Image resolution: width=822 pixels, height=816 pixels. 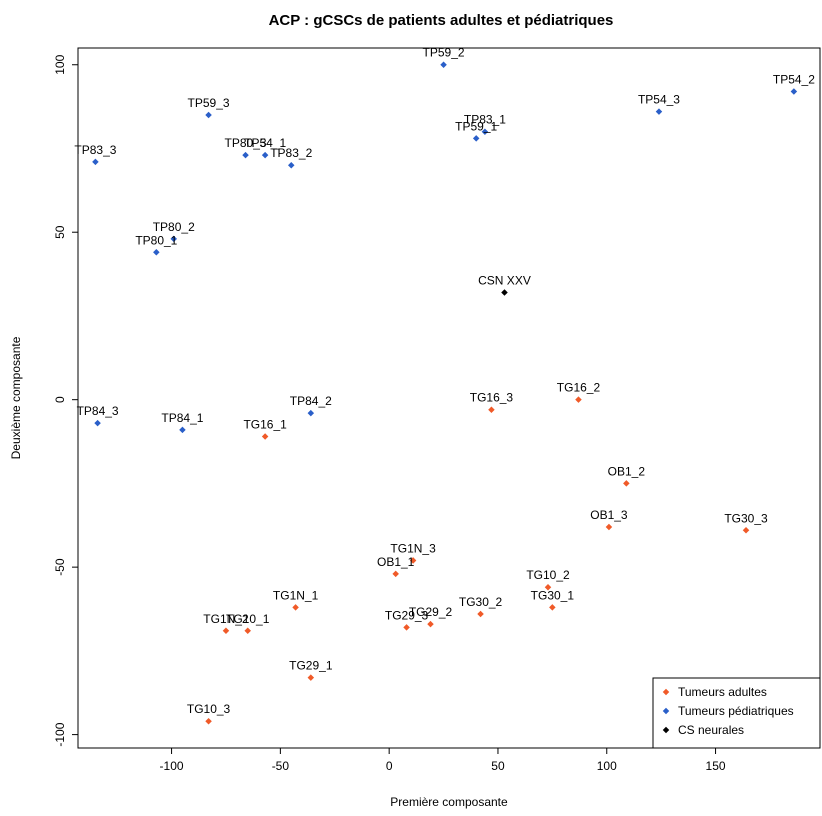 I want to click on point-label: TG1N_3, so click(x=413, y=548).